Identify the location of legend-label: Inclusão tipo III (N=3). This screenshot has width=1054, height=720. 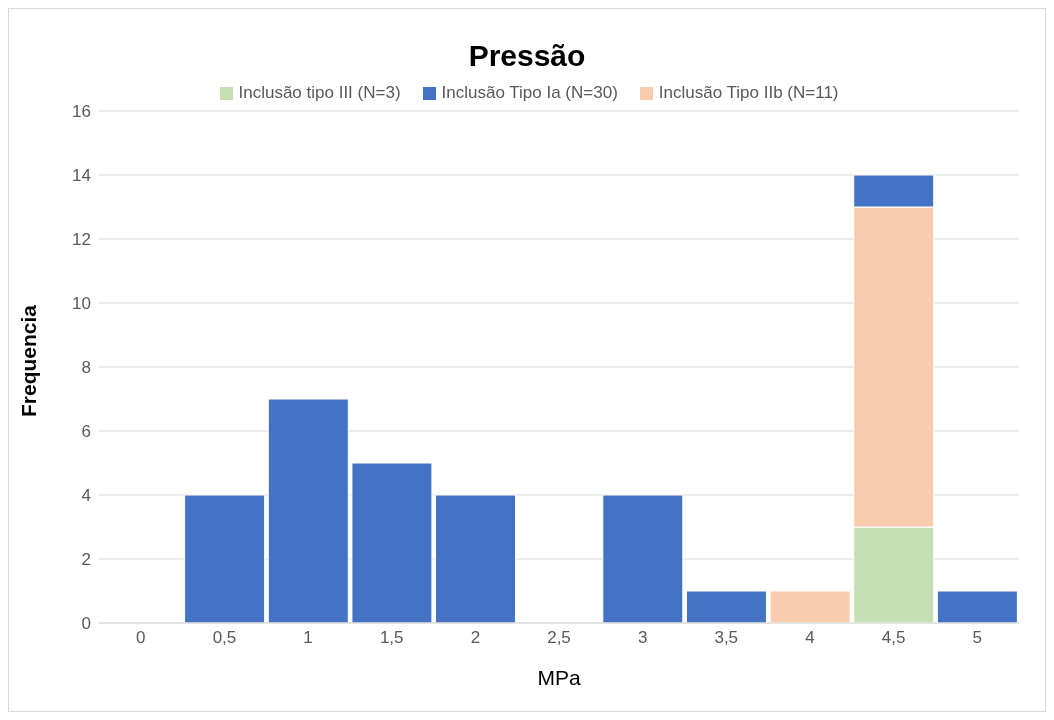
(319, 93).